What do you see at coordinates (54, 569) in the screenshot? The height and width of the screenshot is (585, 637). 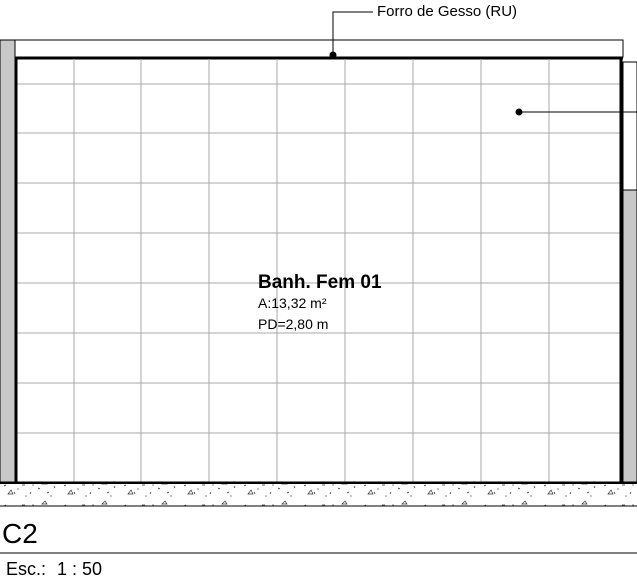 I see `scale-note: Esc.: 1 : 50` at bounding box center [54, 569].